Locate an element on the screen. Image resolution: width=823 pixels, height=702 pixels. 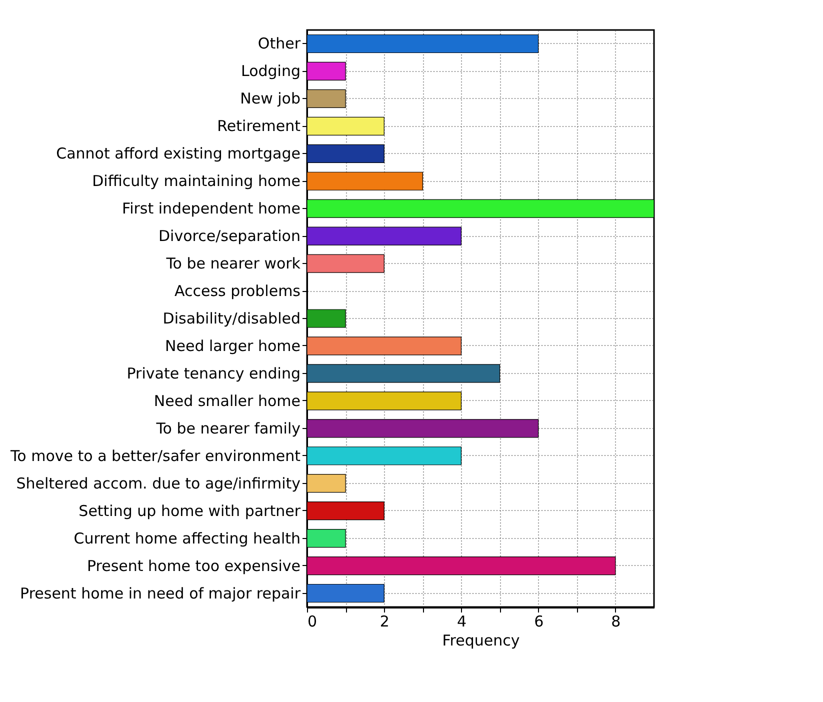
y-tick-label: Disability/disabled is located at coordinates (231, 319).